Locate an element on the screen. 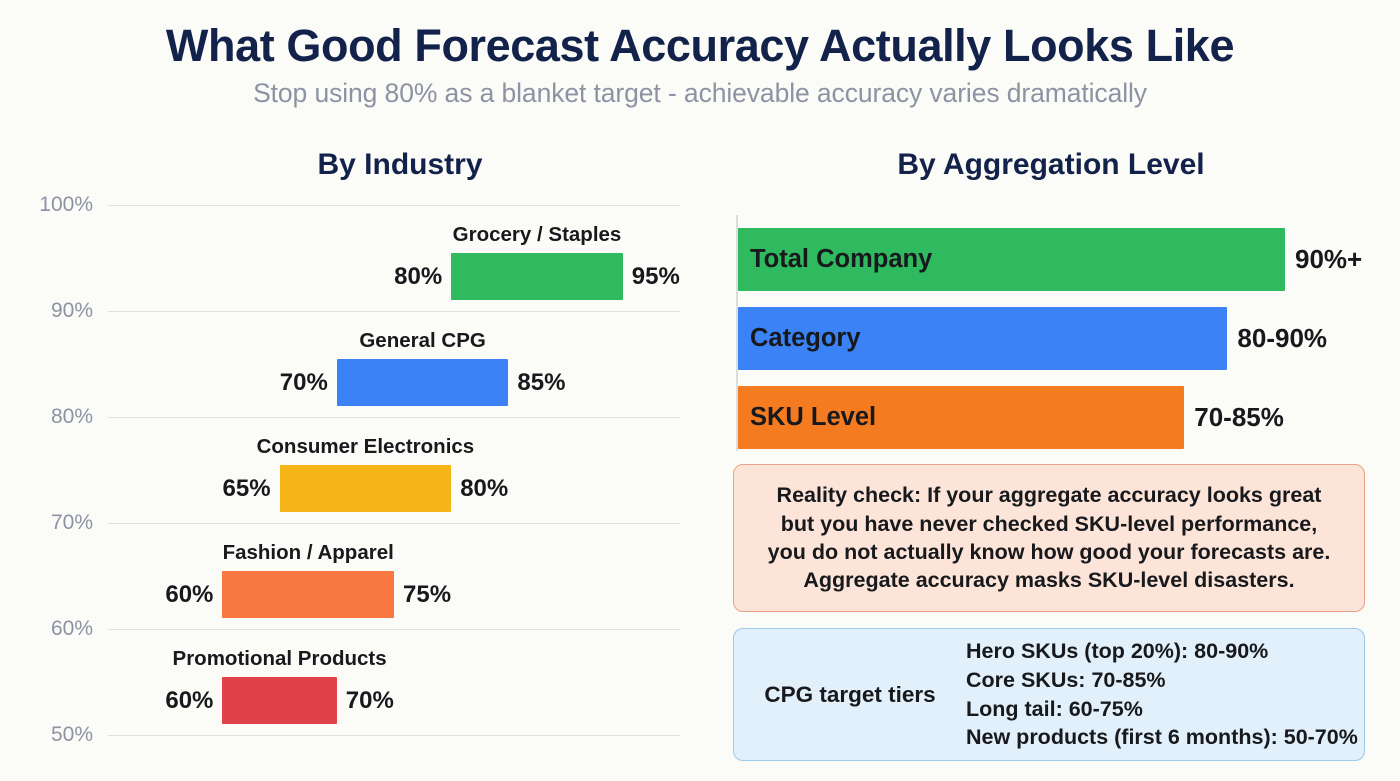 This screenshot has width=1400, height=781. industry-bar-high-value: 80% is located at coordinates (484, 488).